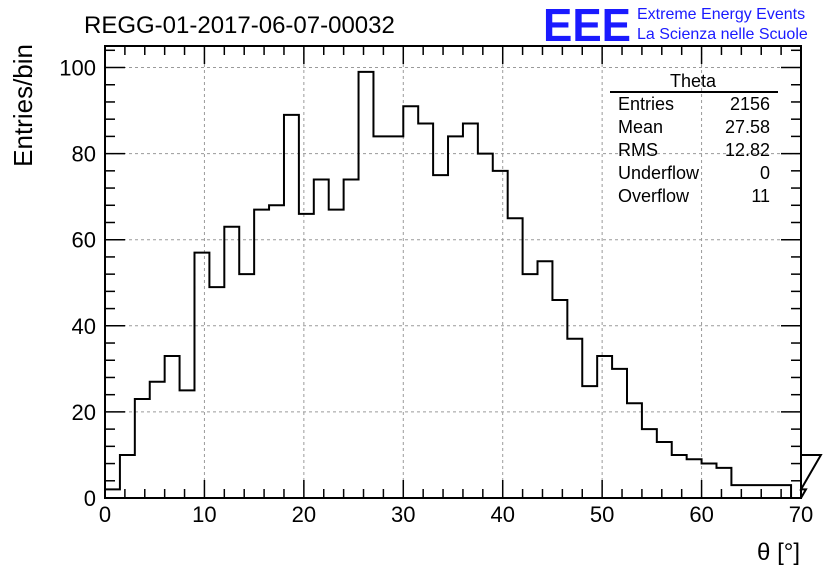  What do you see at coordinates (84, 154) in the screenshot?
I see `y-tick-label: 80` at bounding box center [84, 154].